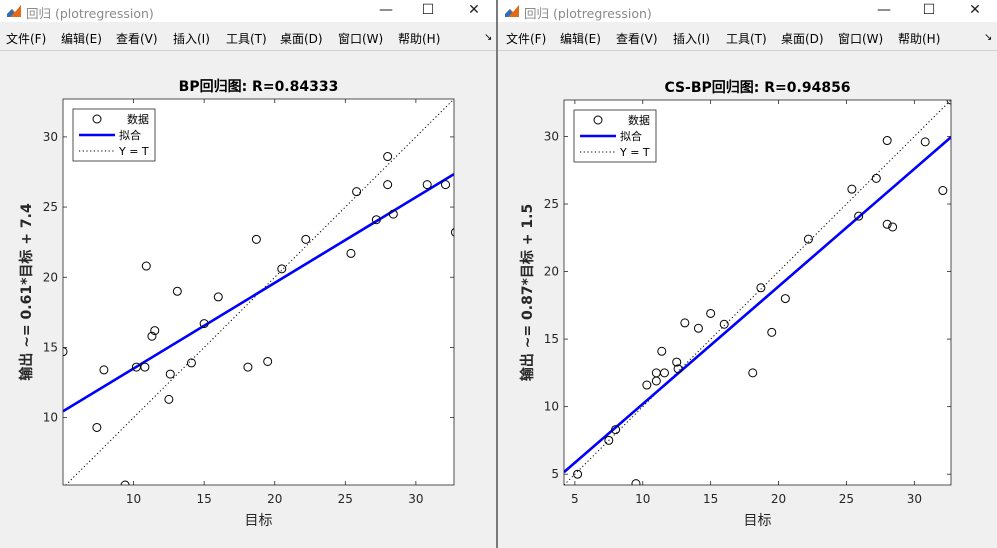 This screenshot has height=548, width=997. I want to click on legend-label: Y = T, so click(133, 151).